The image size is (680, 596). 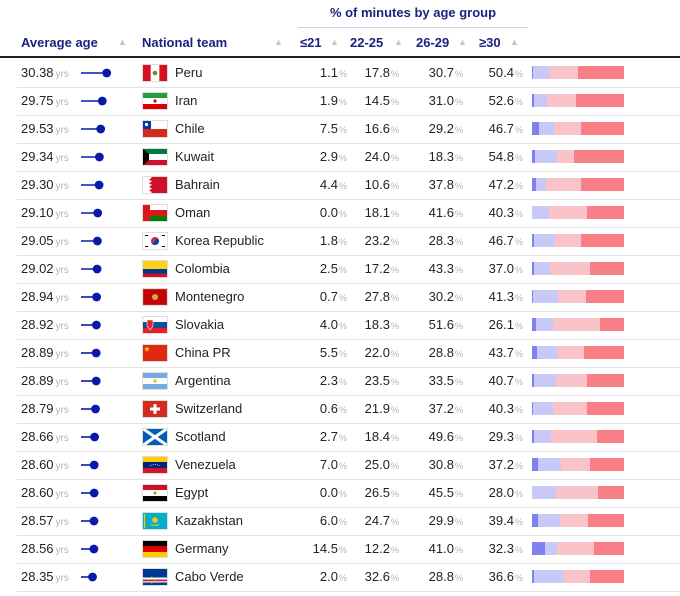 What do you see at coordinates (203, 352) in the screenshot?
I see `team-name: China PR` at bounding box center [203, 352].